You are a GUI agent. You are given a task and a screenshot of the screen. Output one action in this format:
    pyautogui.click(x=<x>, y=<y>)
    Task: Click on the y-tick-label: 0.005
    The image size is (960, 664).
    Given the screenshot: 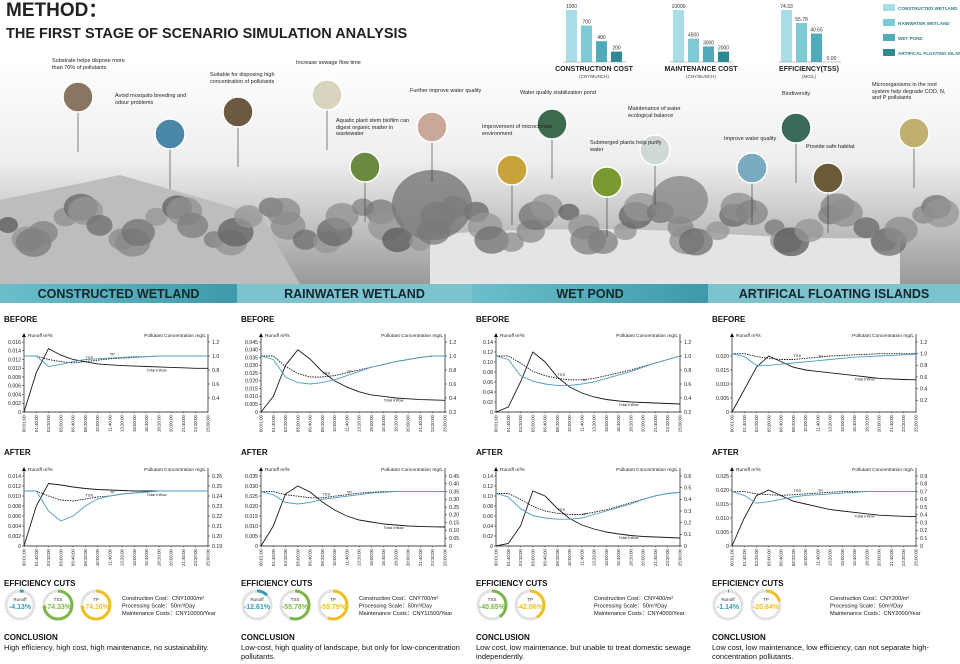 What is the action you would take?
    pyautogui.click(x=251, y=537)
    